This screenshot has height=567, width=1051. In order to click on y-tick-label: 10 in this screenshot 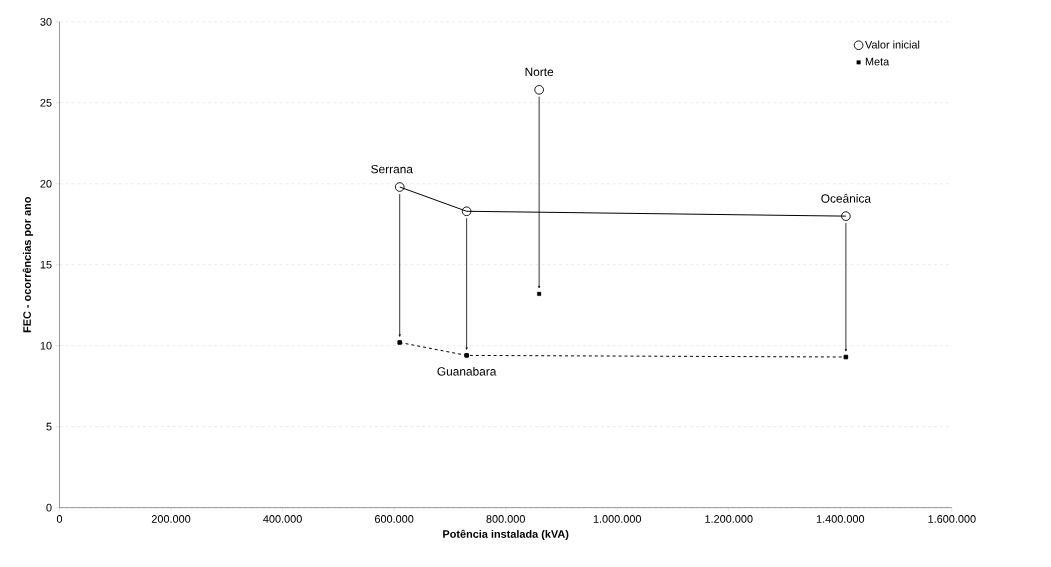, I will do `click(46, 345)`.